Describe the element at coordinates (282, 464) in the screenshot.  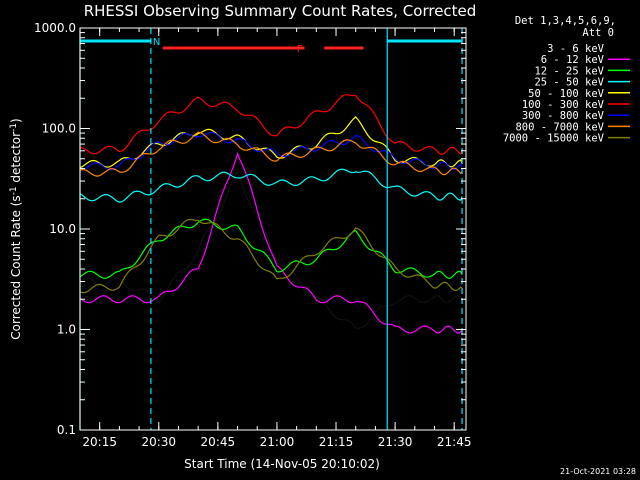
I see `x-axis-label: Start Time (14-Nov-05 20:10:02)` at that location.